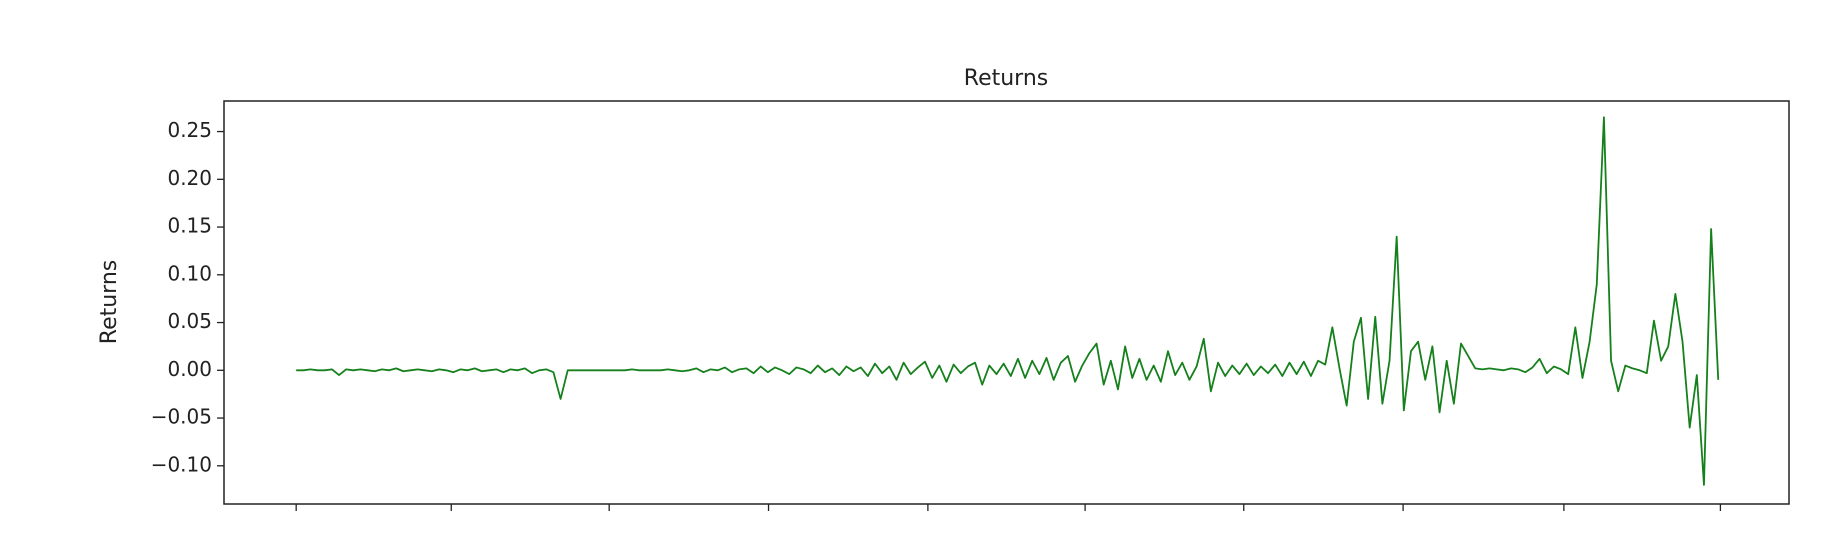 This screenshot has width=1824, height=554. What do you see at coordinates (109, 302) in the screenshot?
I see `y-axis-label: Returns` at bounding box center [109, 302].